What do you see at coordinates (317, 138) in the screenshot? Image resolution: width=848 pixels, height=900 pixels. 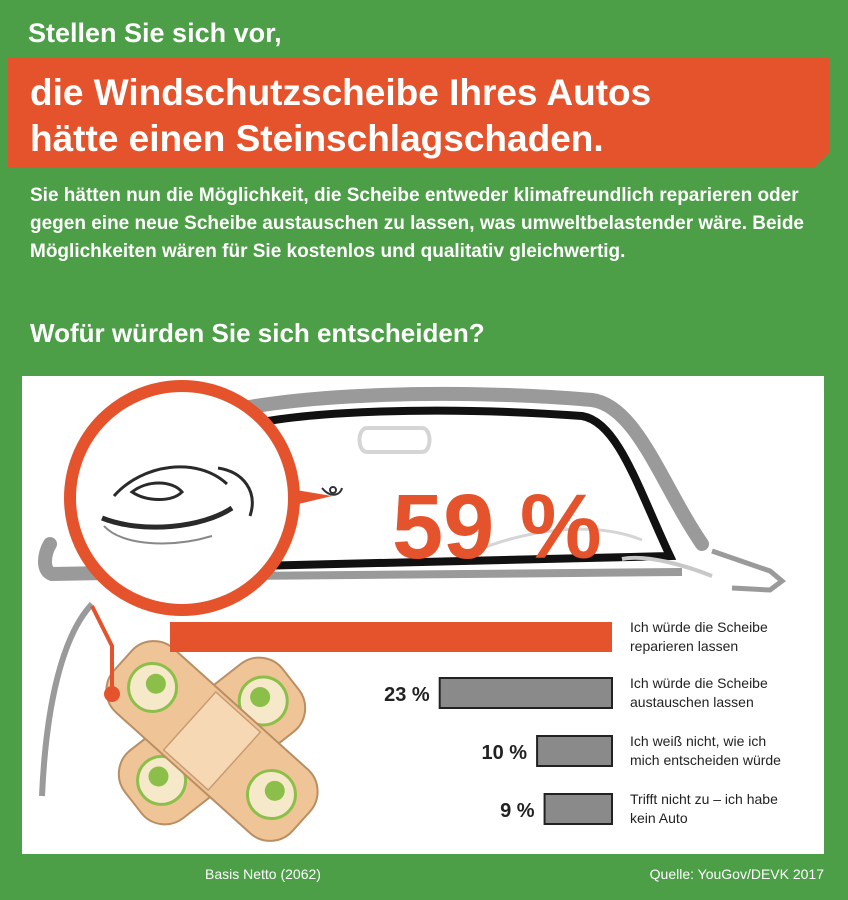 I see `headline-line-2: hätte einen Steinschlagschaden.` at bounding box center [317, 138].